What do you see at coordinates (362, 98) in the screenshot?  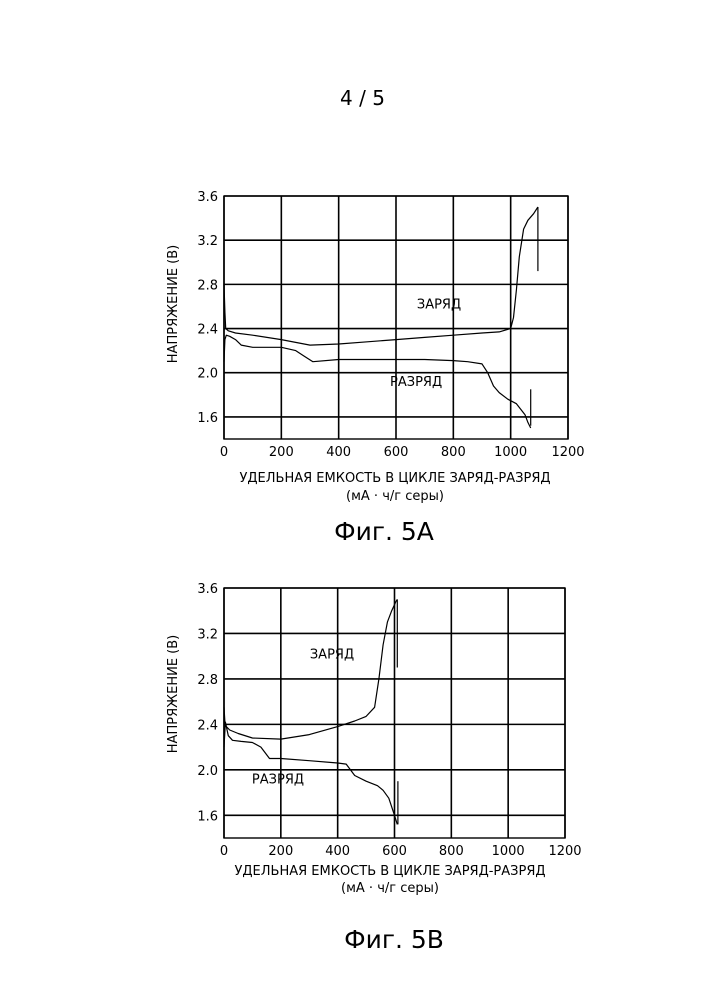 I see `page-number: 4 / 5` at bounding box center [362, 98].